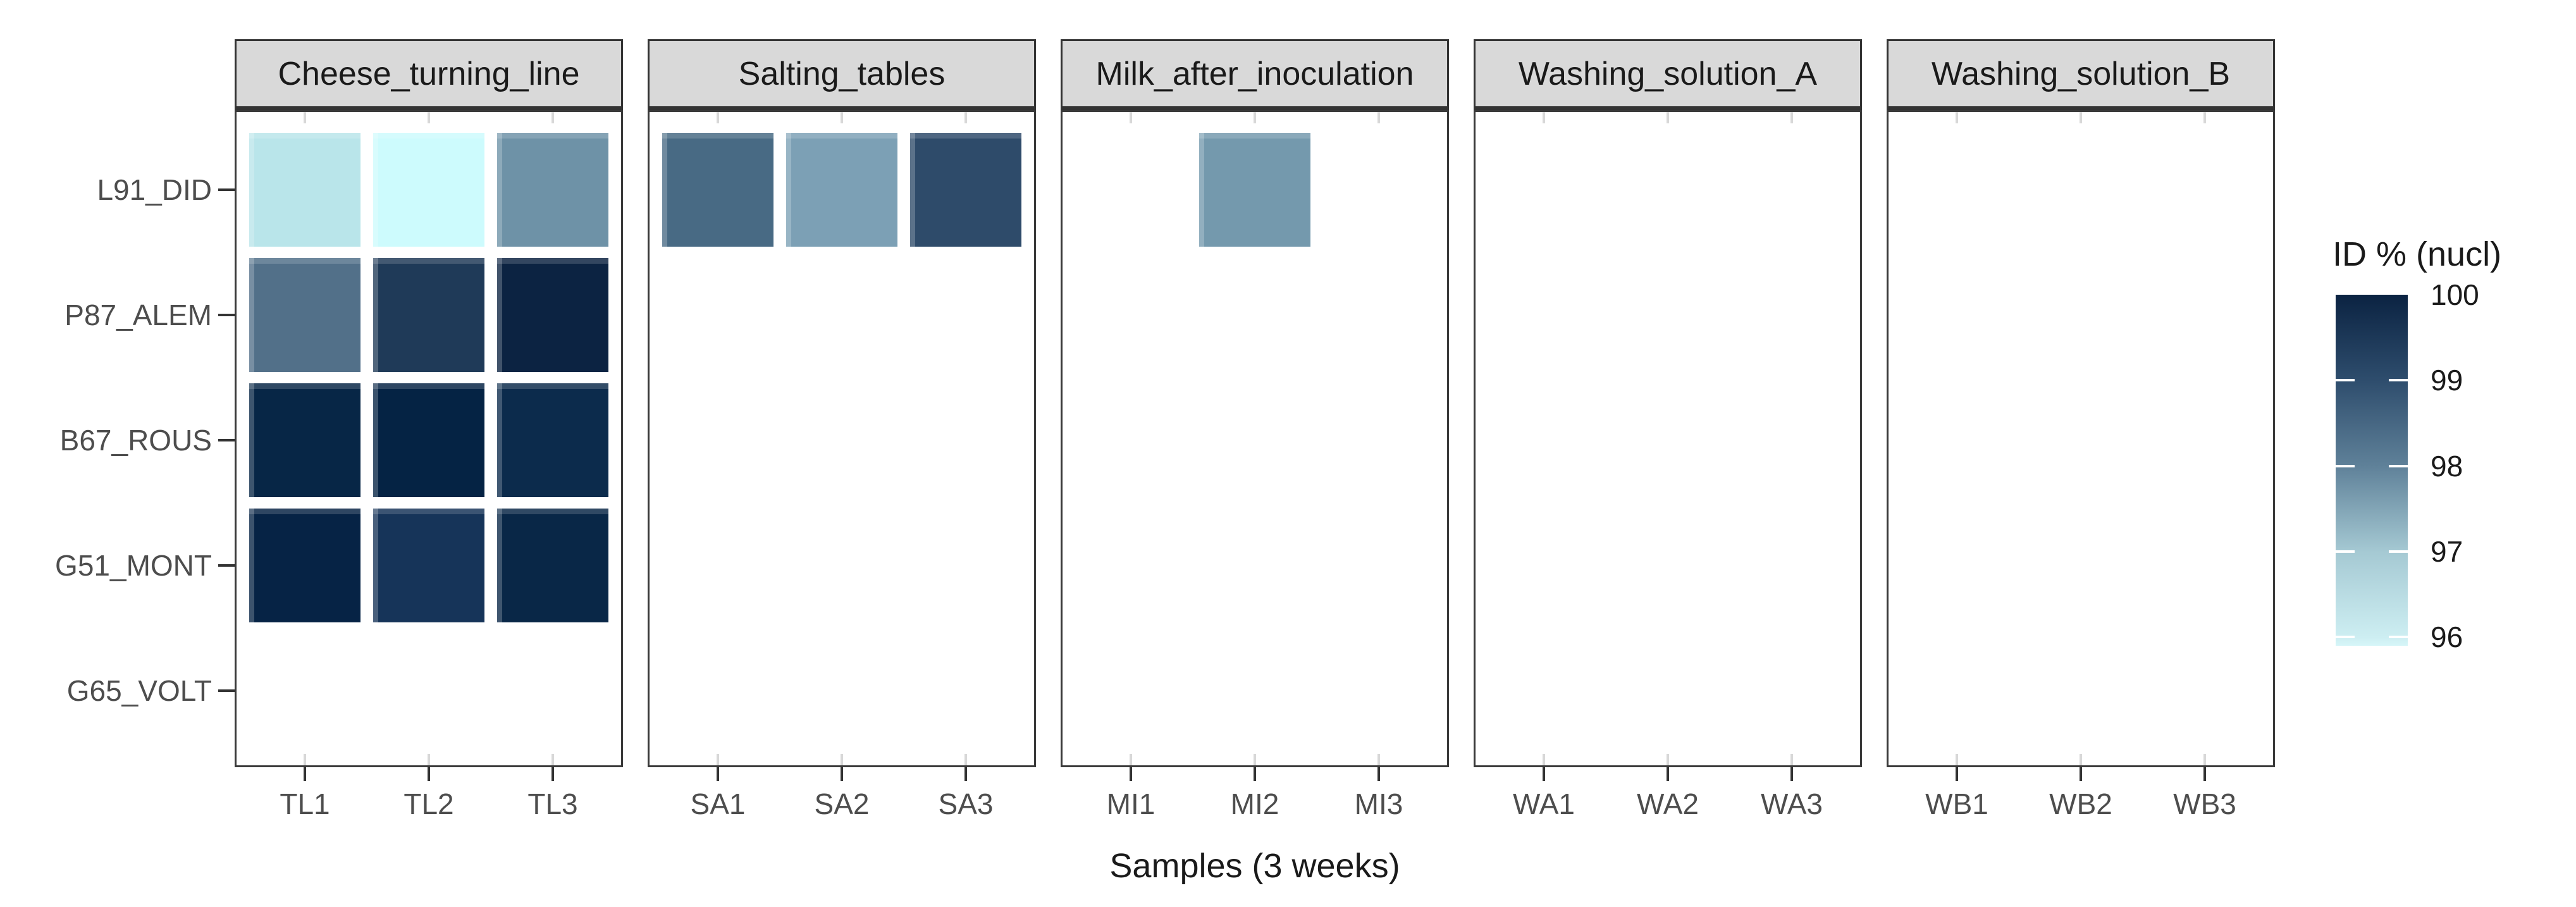 The width and height of the screenshot is (2576, 907). I want to click on facet-strip-label: Salting_tables, so click(842, 73).